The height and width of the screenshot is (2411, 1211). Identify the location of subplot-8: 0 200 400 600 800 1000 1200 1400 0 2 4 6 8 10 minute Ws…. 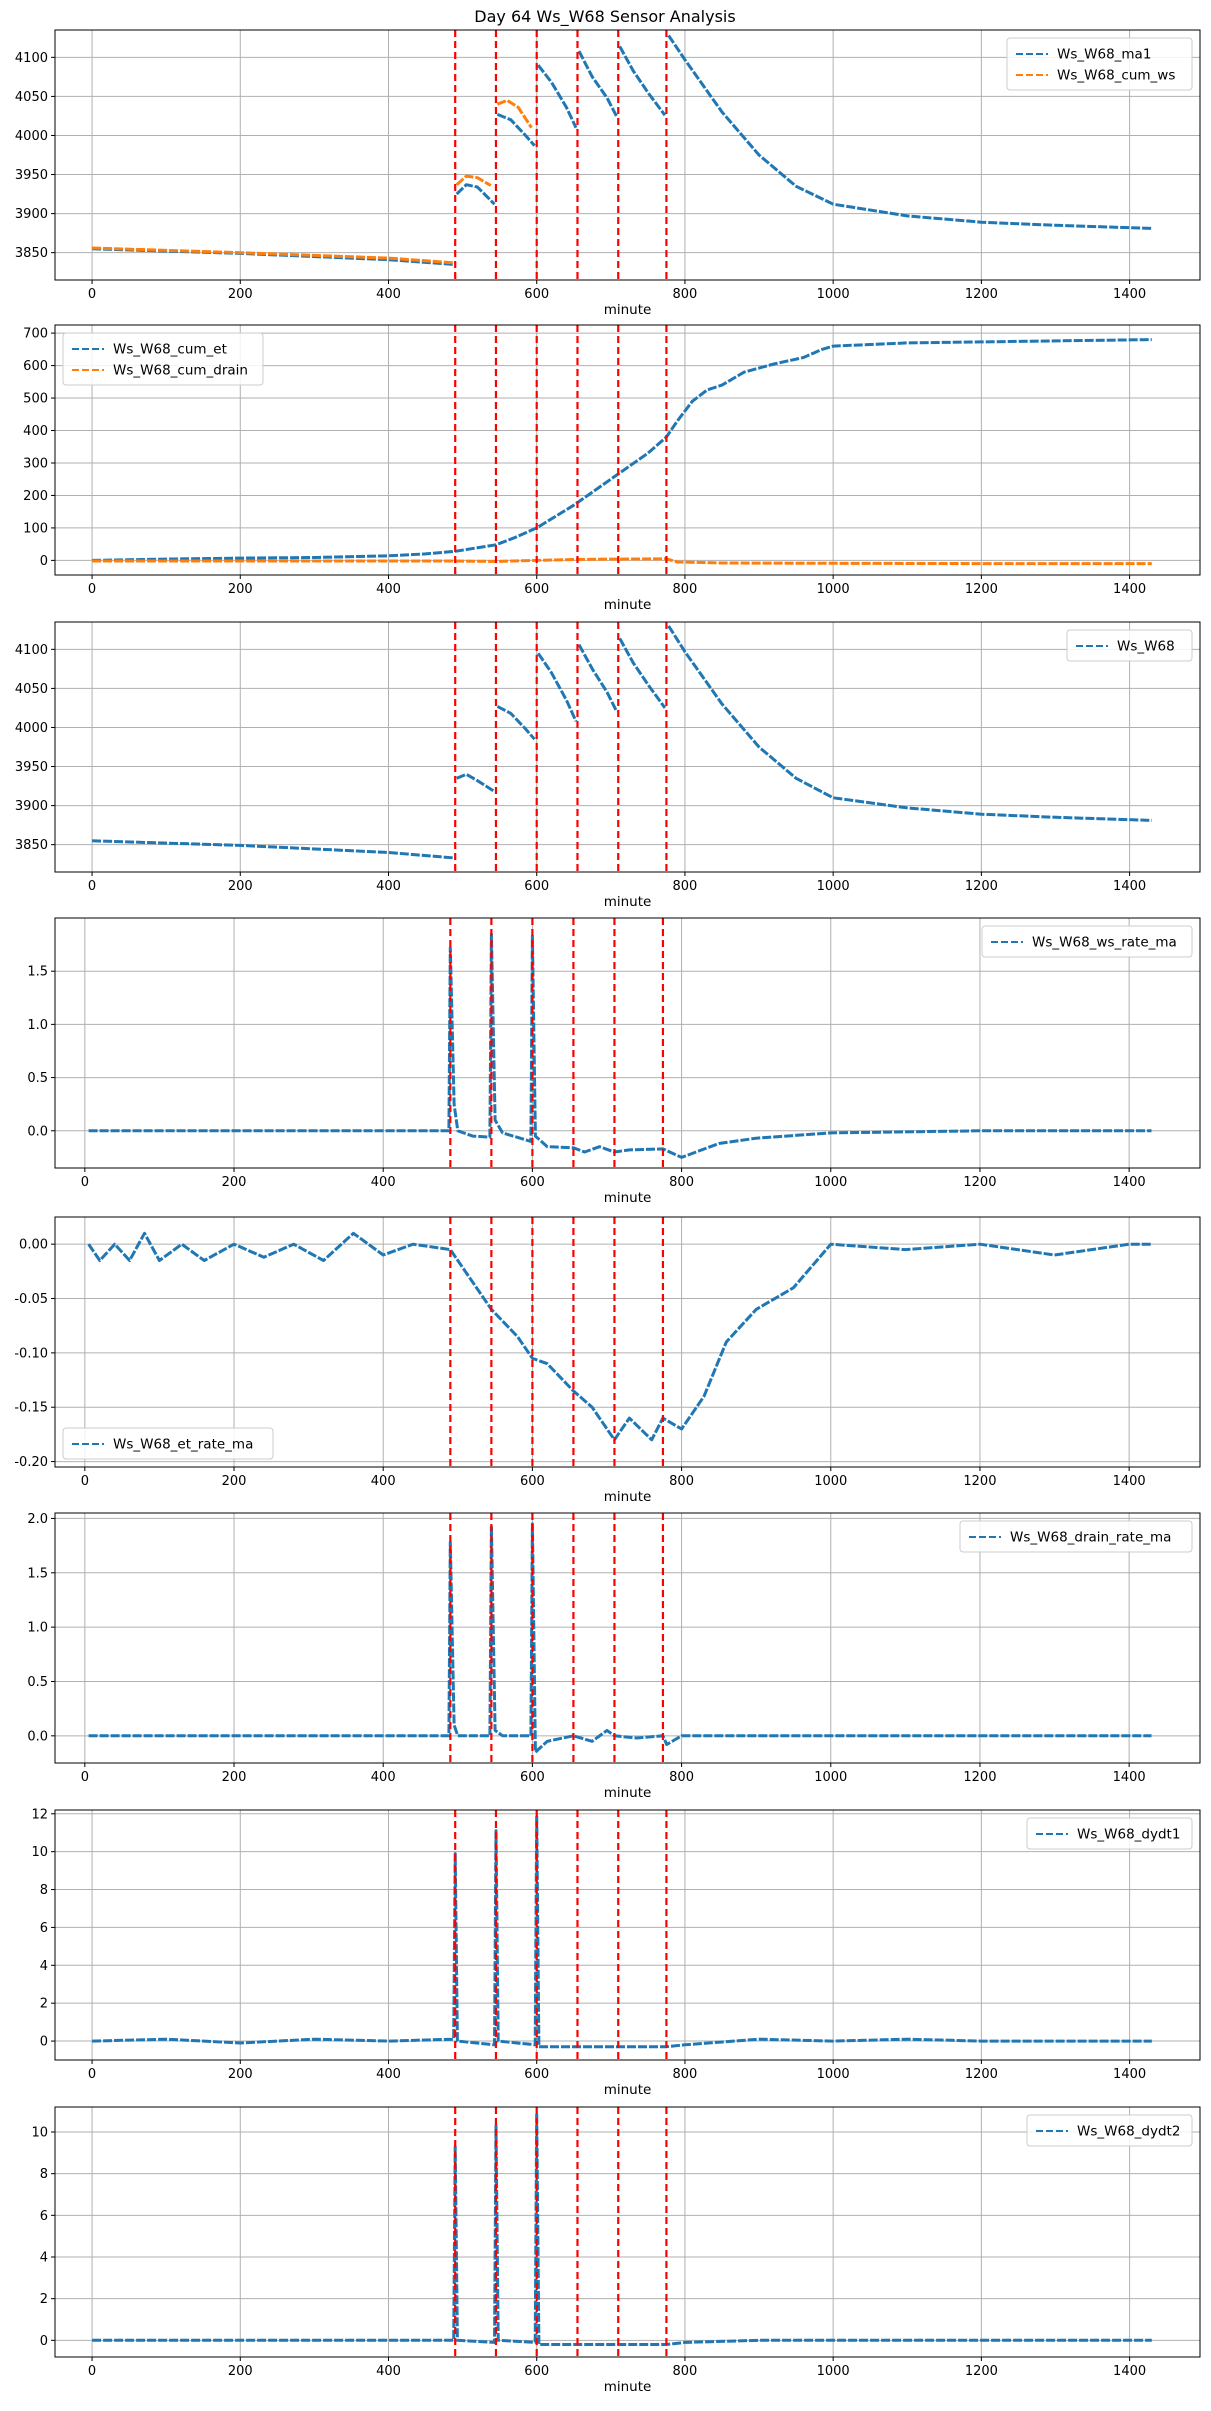
(616, 2250).